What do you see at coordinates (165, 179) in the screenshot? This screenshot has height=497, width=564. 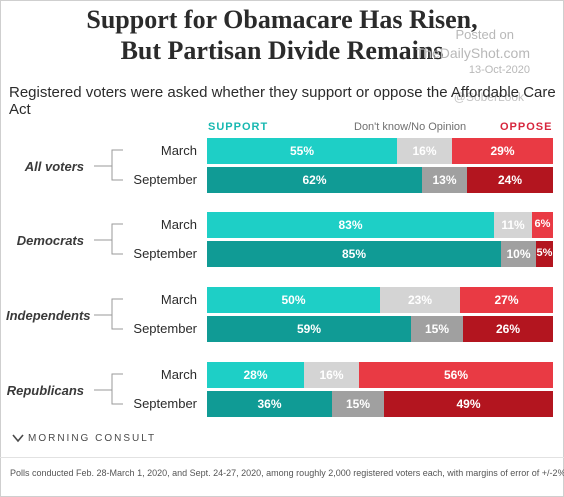 I see `row-label-all-voters-september: September` at bounding box center [165, 179].